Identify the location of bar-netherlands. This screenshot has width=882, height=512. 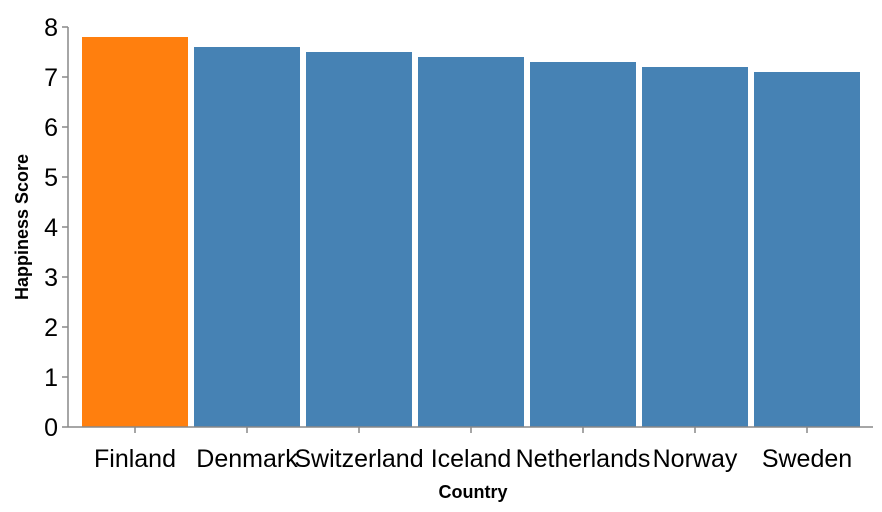
(583, 244).